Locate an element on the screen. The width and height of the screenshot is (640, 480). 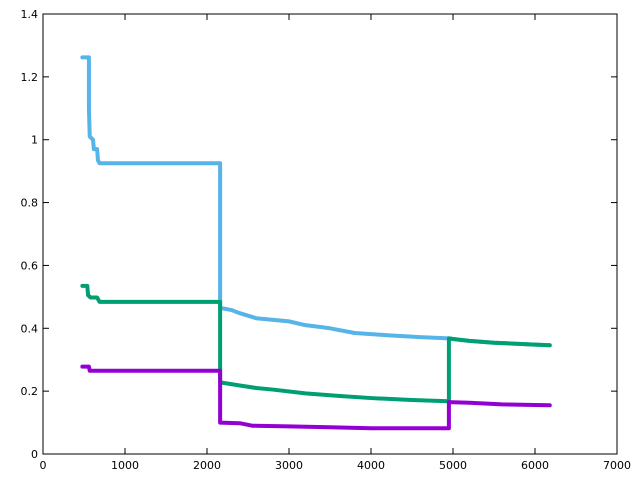
y-tick-label: 1.4 is located at coordinates (30, 14).